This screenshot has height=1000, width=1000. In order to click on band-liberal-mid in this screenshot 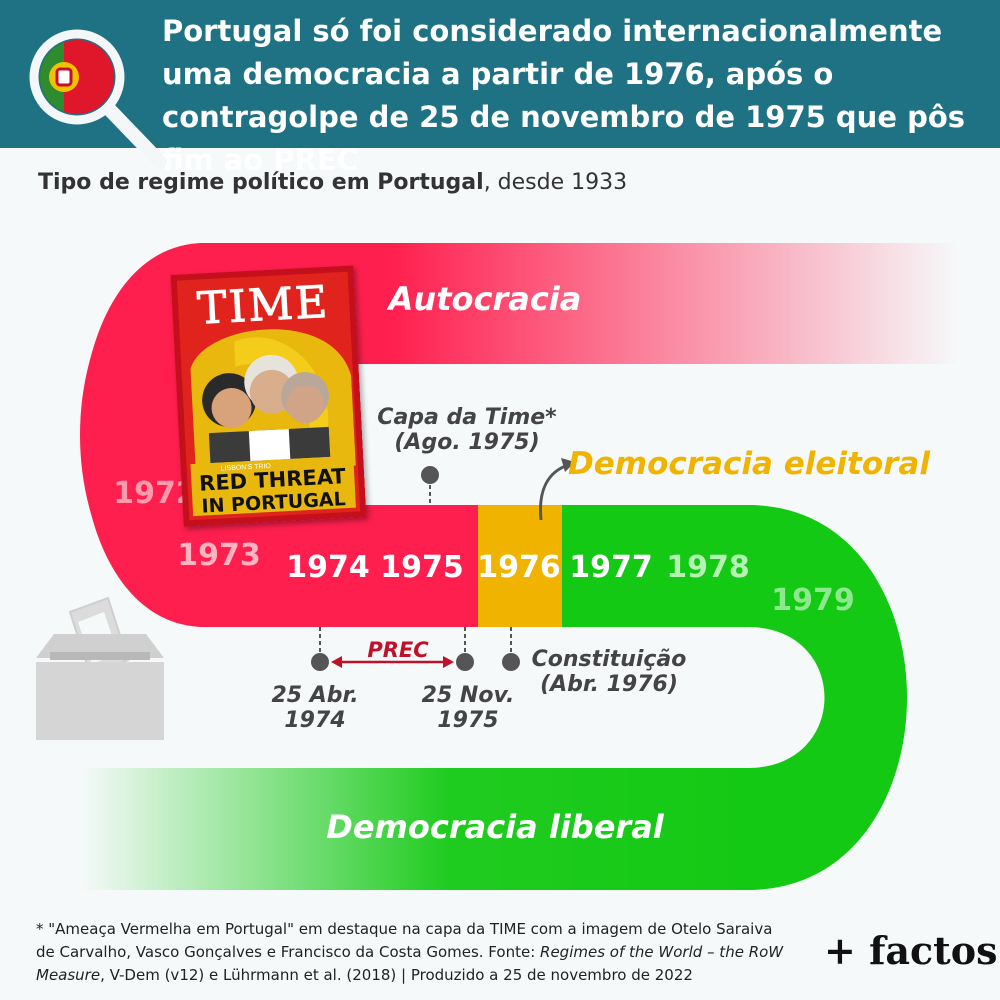, I will do `click(656, 566)`.